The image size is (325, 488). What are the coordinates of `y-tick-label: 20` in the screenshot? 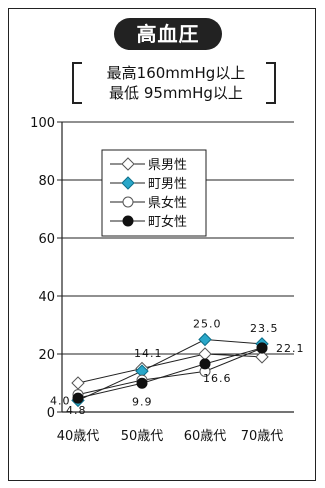 It's located at (46, 355).